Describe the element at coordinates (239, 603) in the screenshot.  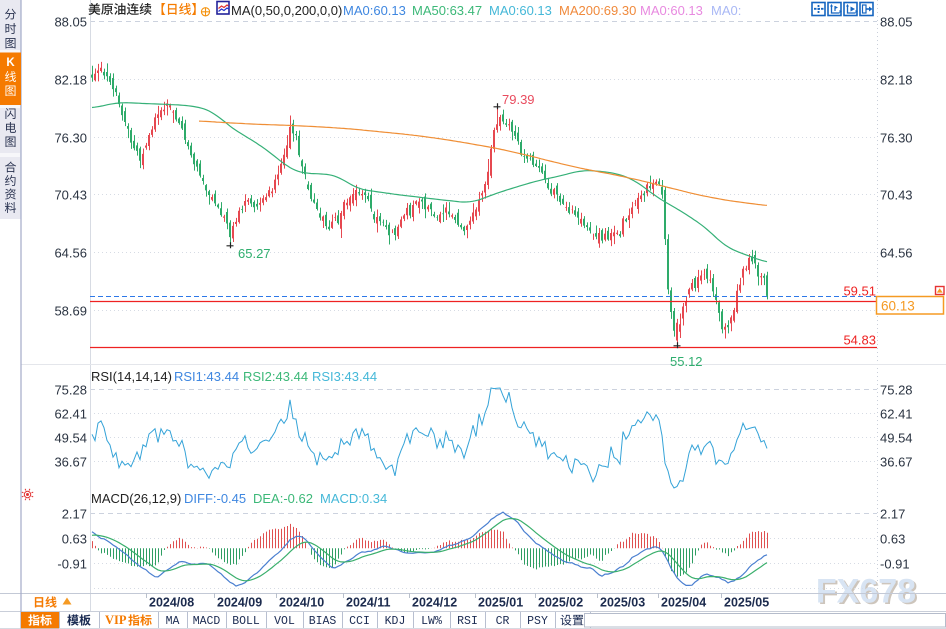
I see `svg-text: 2024/09` at that location.